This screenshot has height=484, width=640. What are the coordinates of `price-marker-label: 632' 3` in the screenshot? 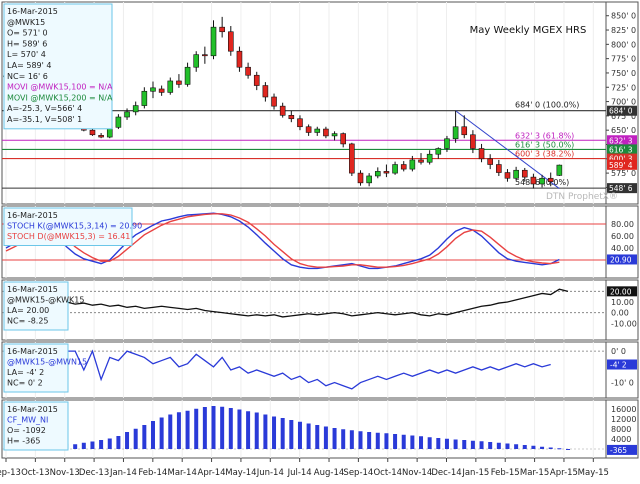 It's located at (621, 140).